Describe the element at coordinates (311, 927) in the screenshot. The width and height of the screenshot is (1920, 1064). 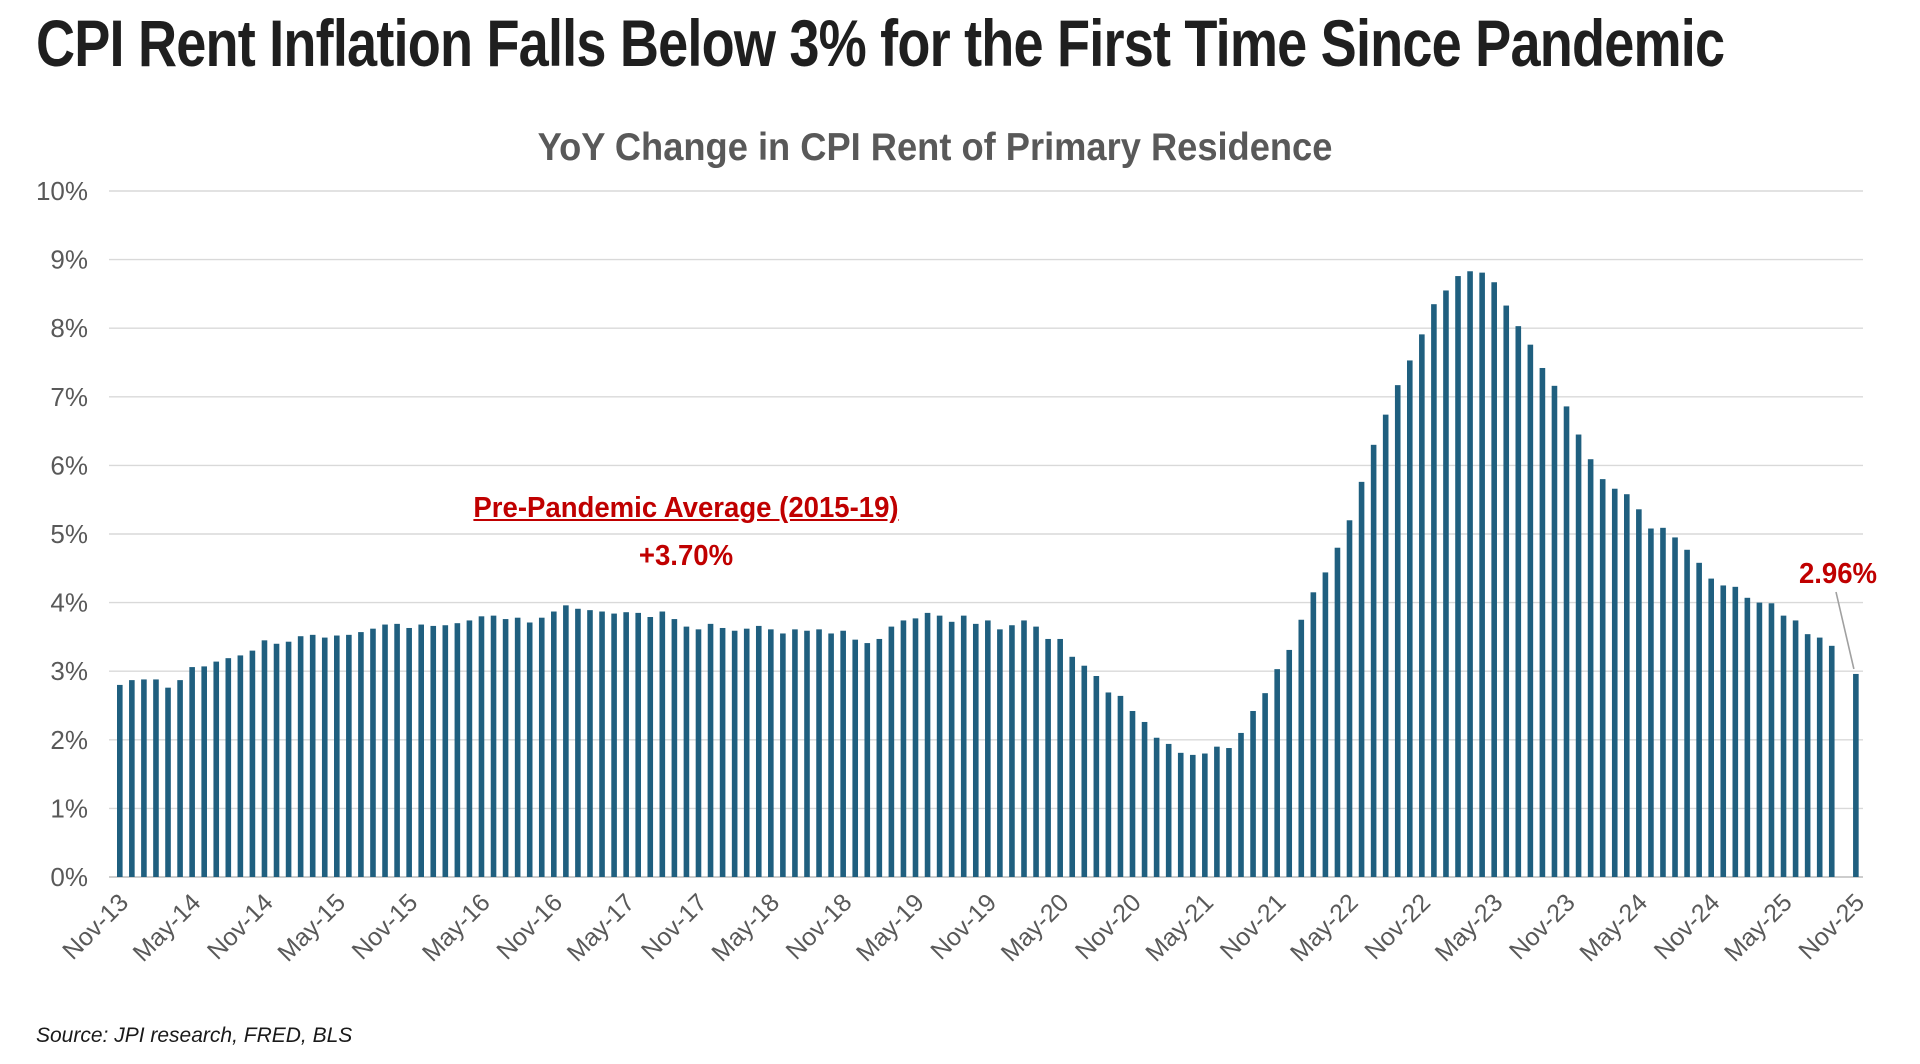
I see `x-axis-tick-label: May-15` at that location.